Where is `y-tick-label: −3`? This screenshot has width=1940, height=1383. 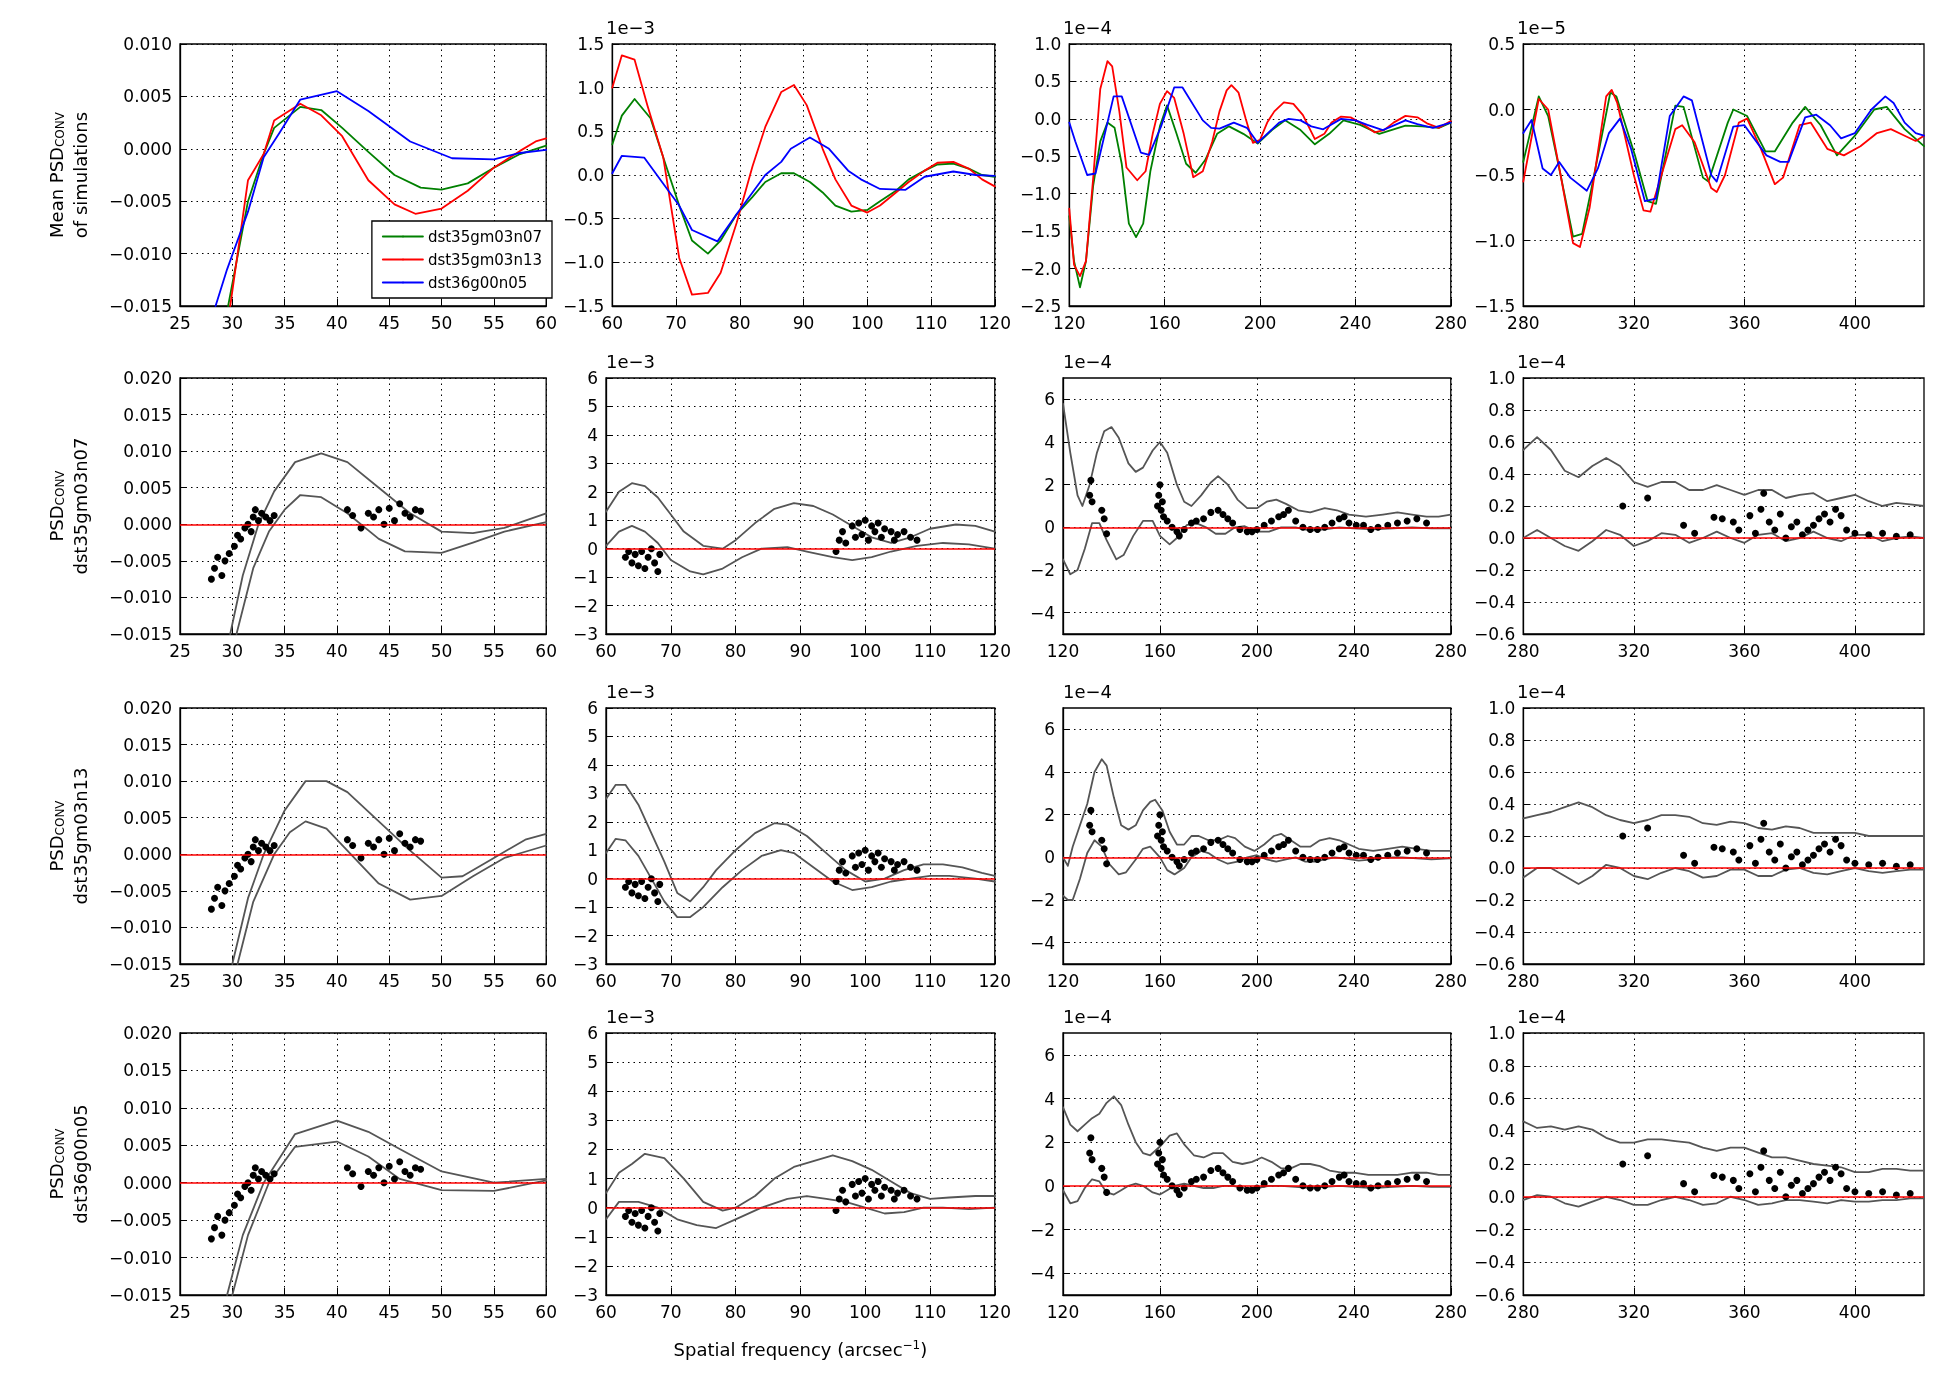
y-tick-label: −3 is located at coordinates (585, 1295).